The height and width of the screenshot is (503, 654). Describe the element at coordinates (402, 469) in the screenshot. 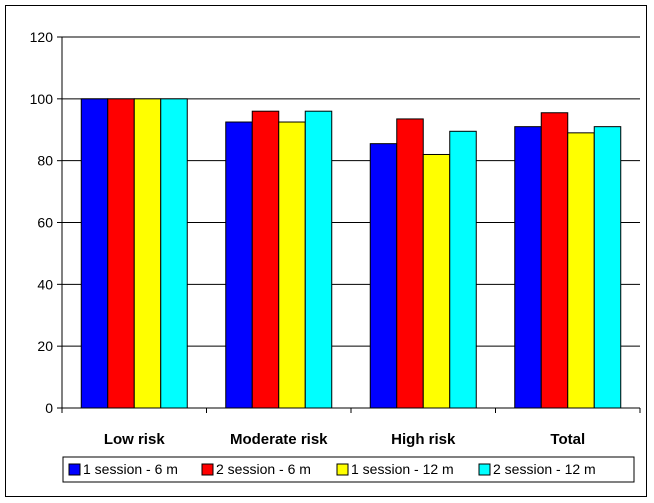

I see `legend-label-3: 1 session - 12 m` at that location.